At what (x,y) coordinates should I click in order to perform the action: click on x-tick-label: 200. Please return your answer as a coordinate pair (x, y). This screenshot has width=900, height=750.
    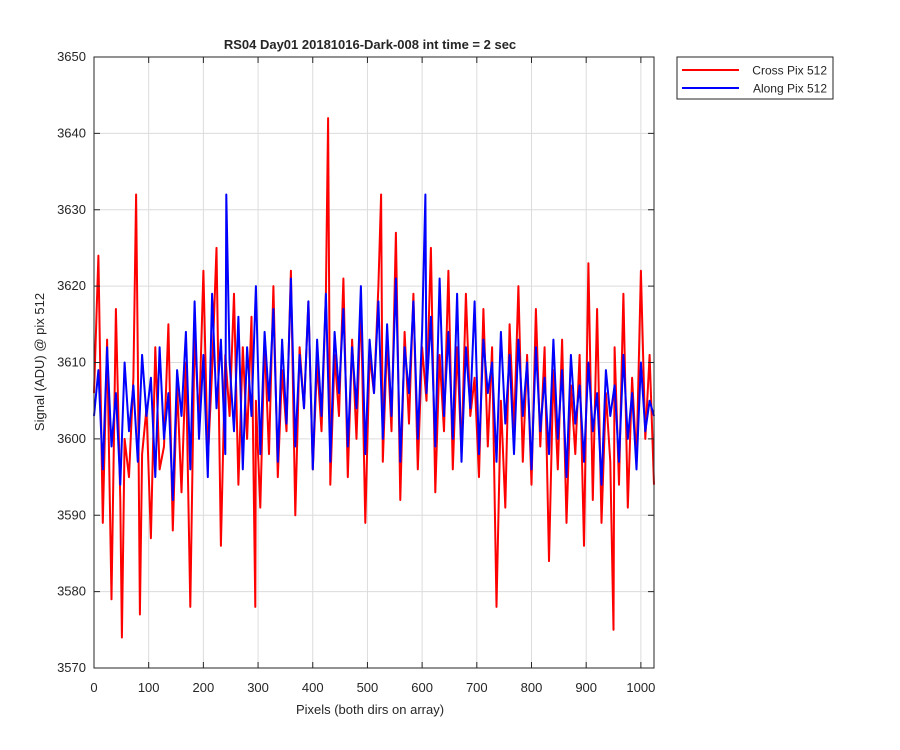
    Looking at the image, I should click on (204, 687).